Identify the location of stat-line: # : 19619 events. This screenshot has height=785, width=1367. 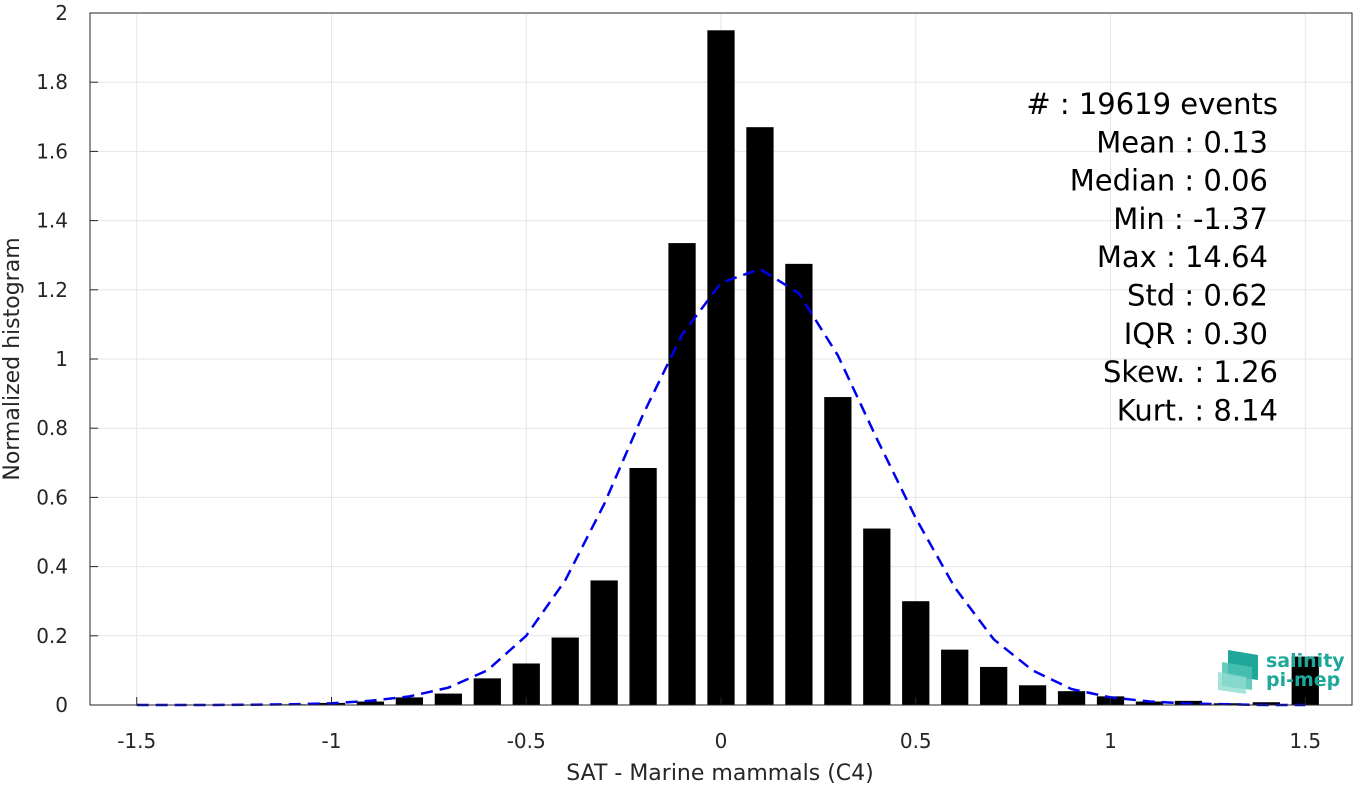
(1152, 104).